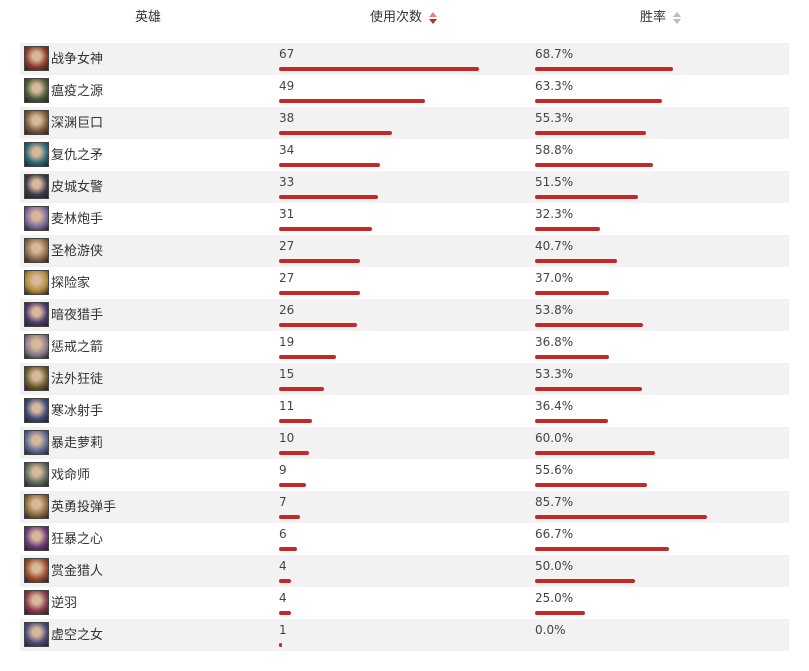 The image size is (809, 671). I want to click on hero-name: 寒冰射手, so click(77, 411).